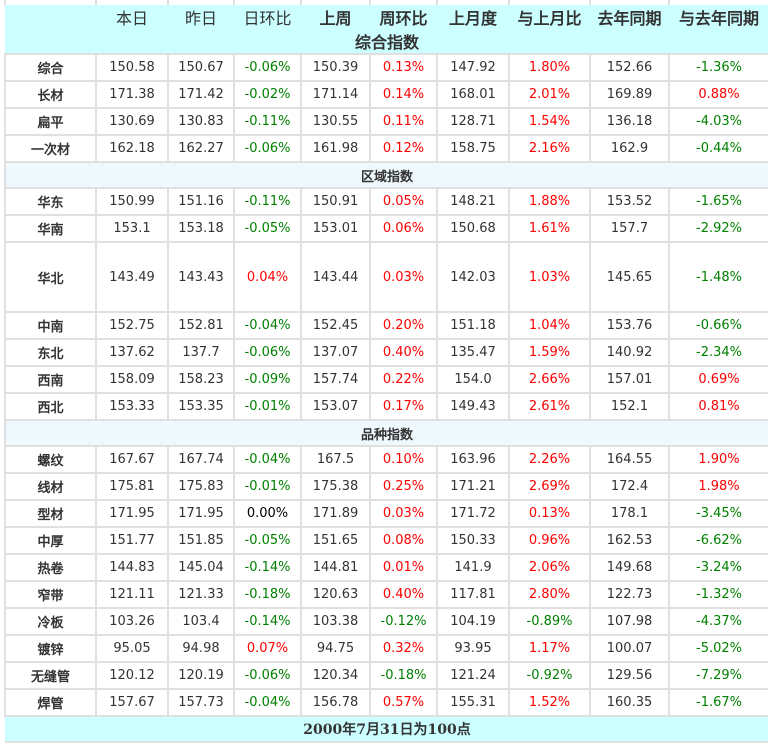 The image size is (768, 747). Describe the element at coordinates (132, 486) in the screenshot. I see `data-cell: 175.81` at that location.